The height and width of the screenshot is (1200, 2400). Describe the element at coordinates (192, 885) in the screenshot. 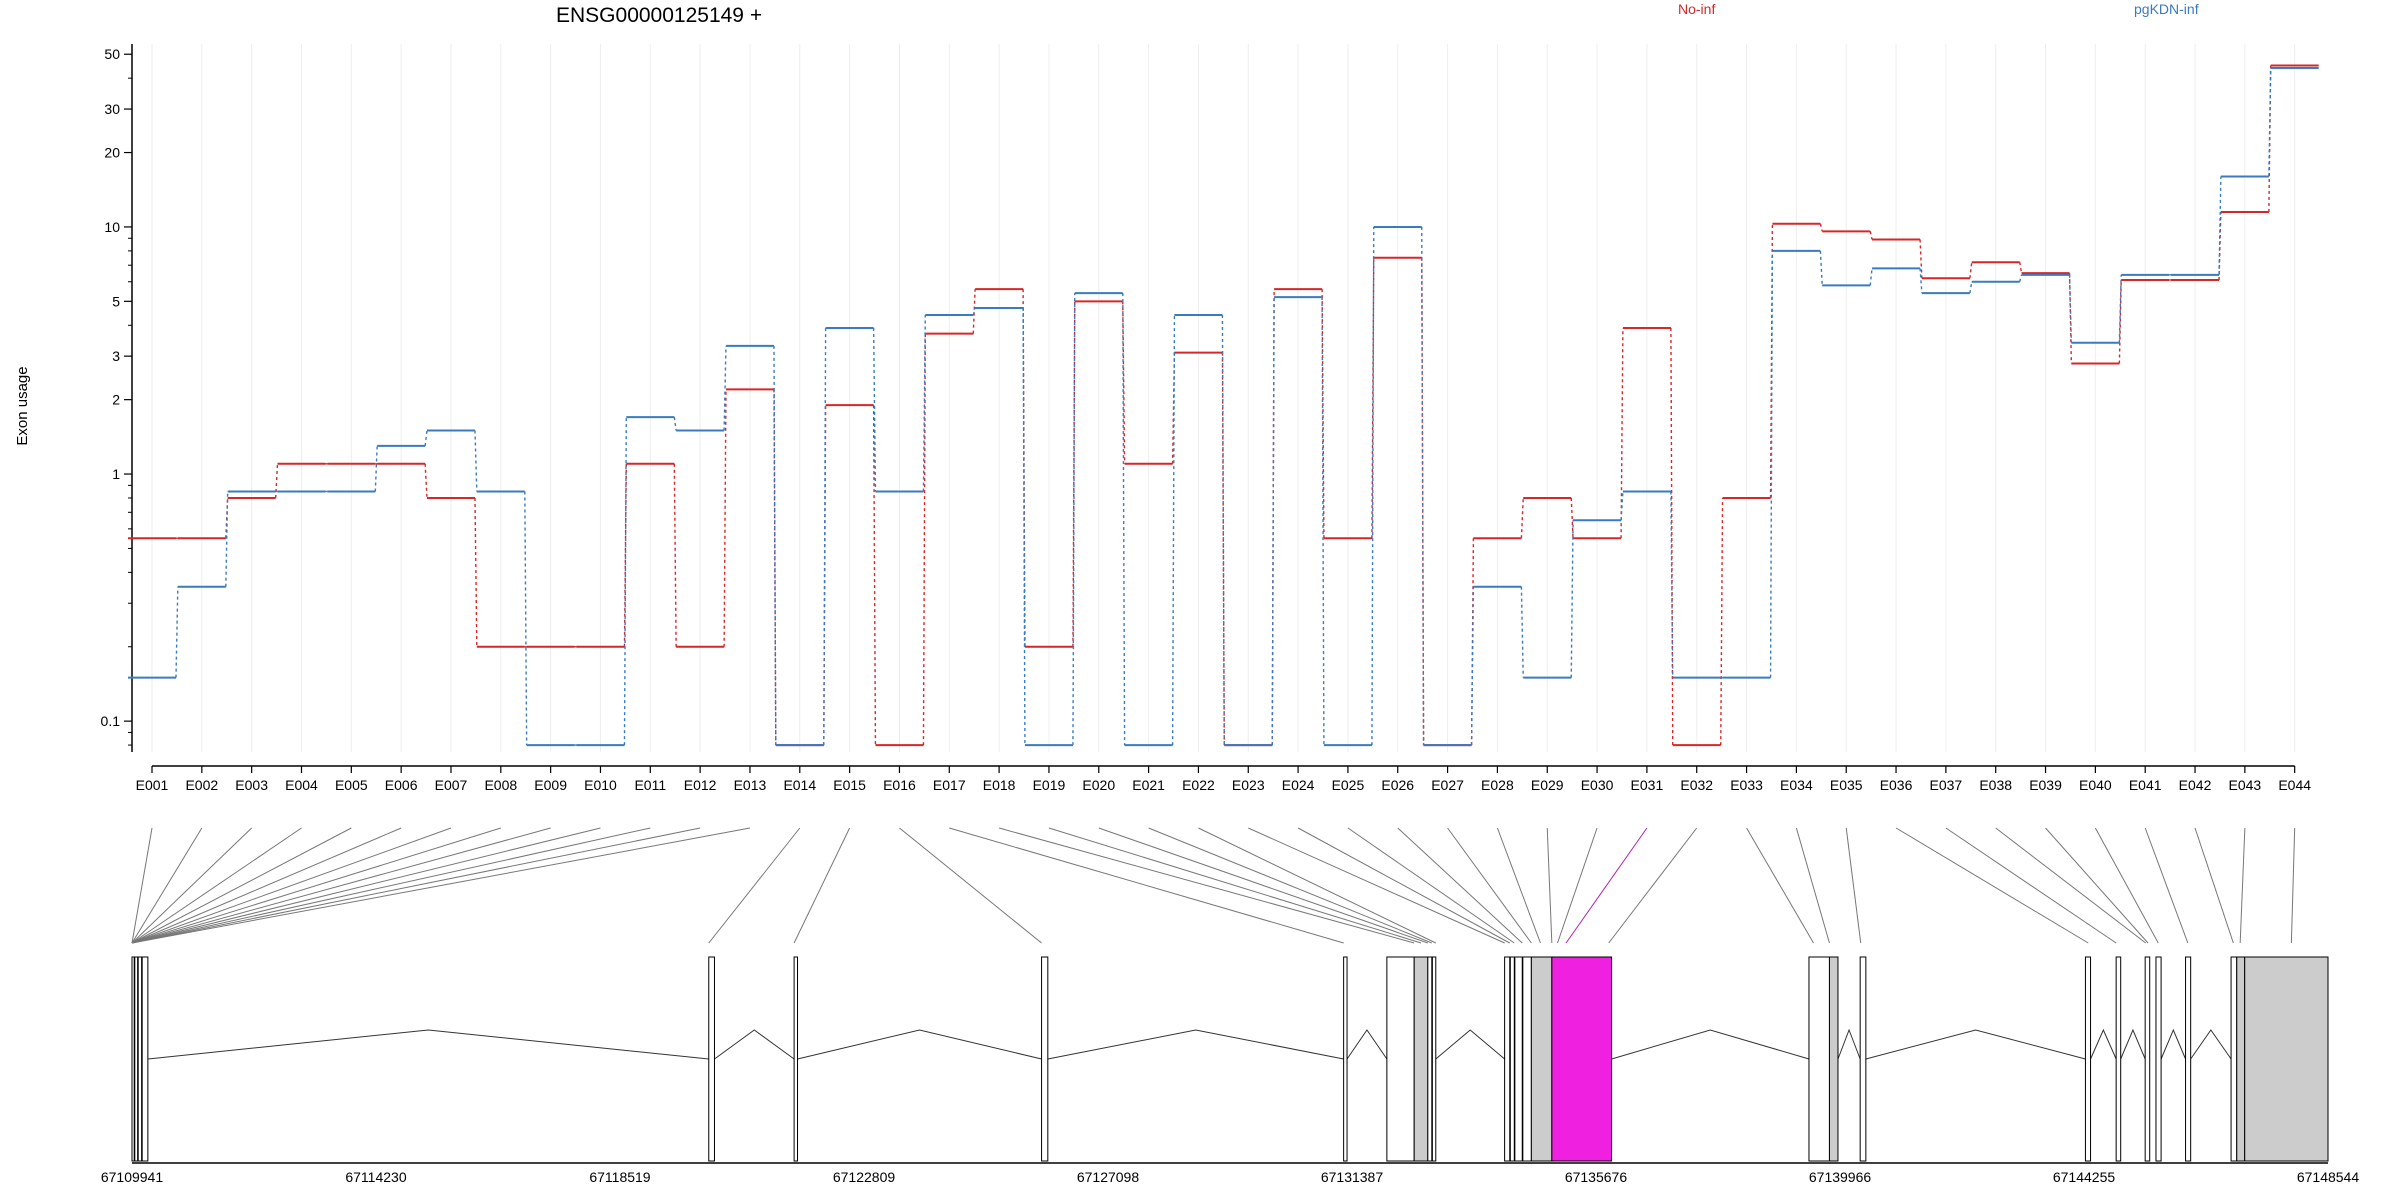

I see `exon-link-E003` at that location.